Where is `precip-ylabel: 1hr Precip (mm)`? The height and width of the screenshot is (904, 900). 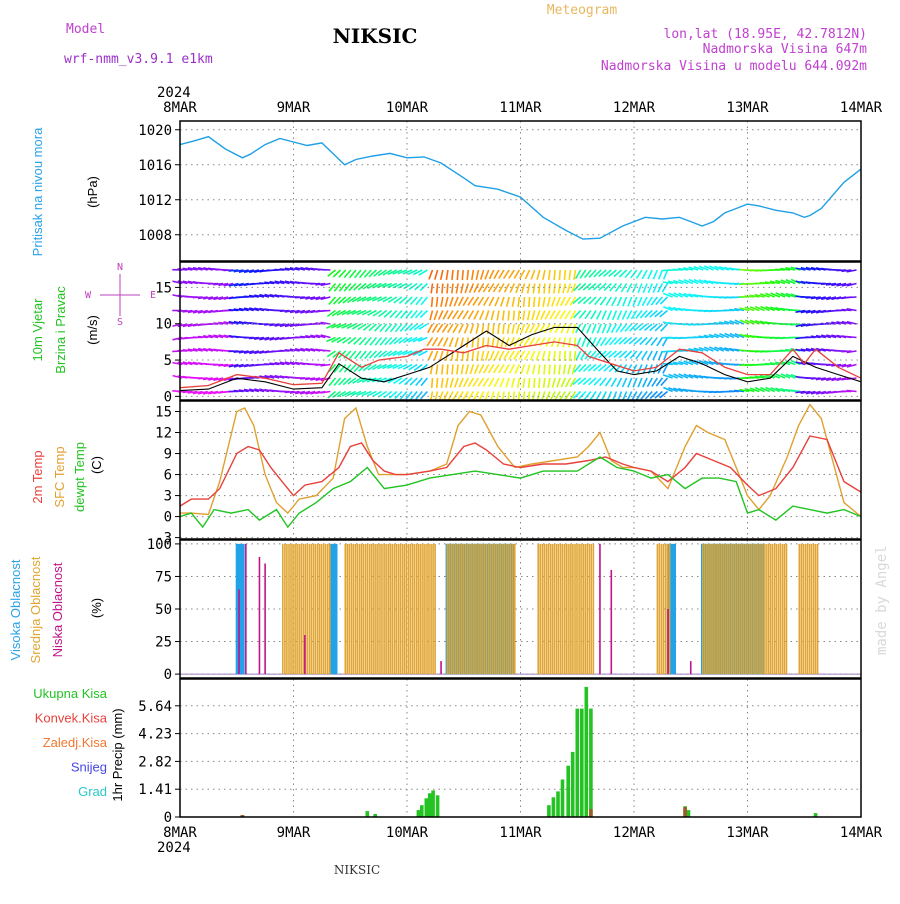
precip-ylabel: 1hr Precip (mm) is located at coordinates (117, 754).